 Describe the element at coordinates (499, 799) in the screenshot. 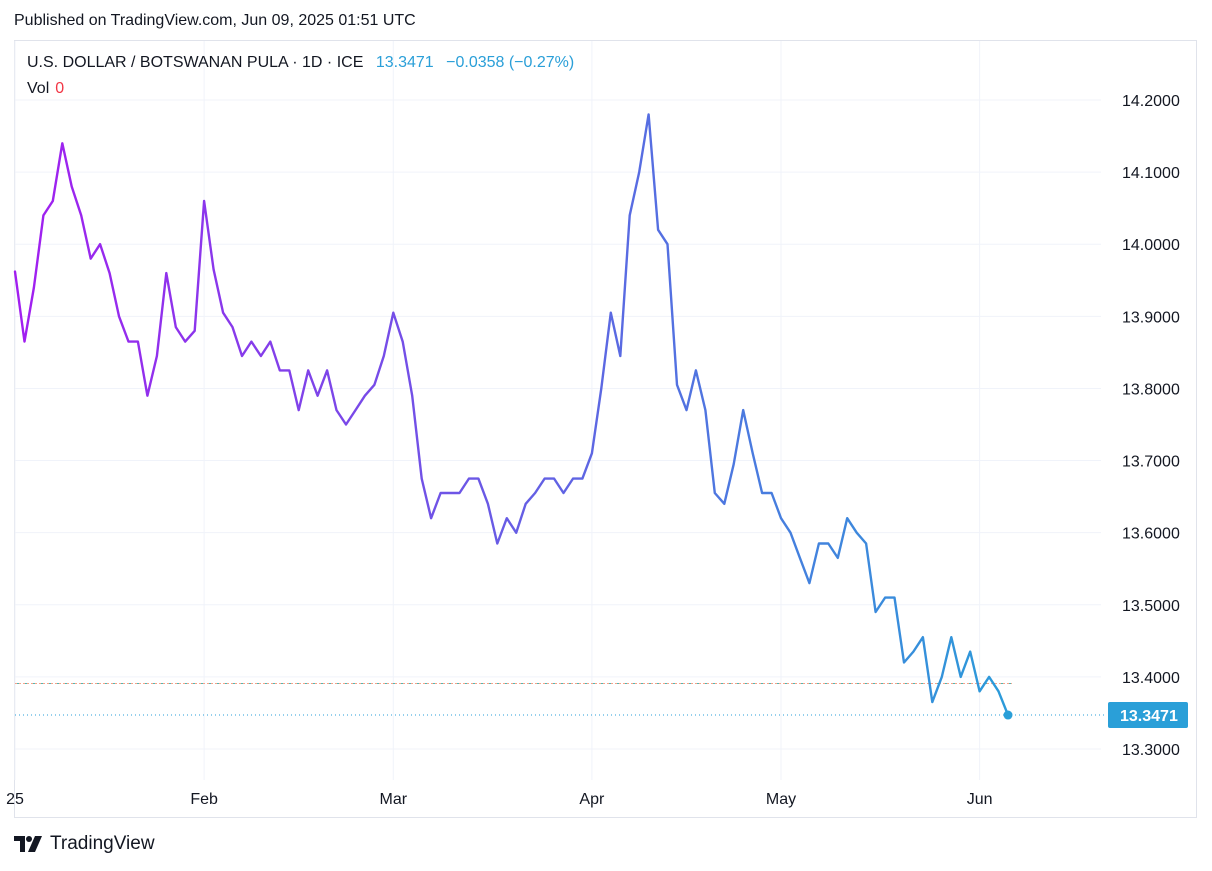

I see `time-axis: 25 Feb Mar Apr May Jun` at that location.